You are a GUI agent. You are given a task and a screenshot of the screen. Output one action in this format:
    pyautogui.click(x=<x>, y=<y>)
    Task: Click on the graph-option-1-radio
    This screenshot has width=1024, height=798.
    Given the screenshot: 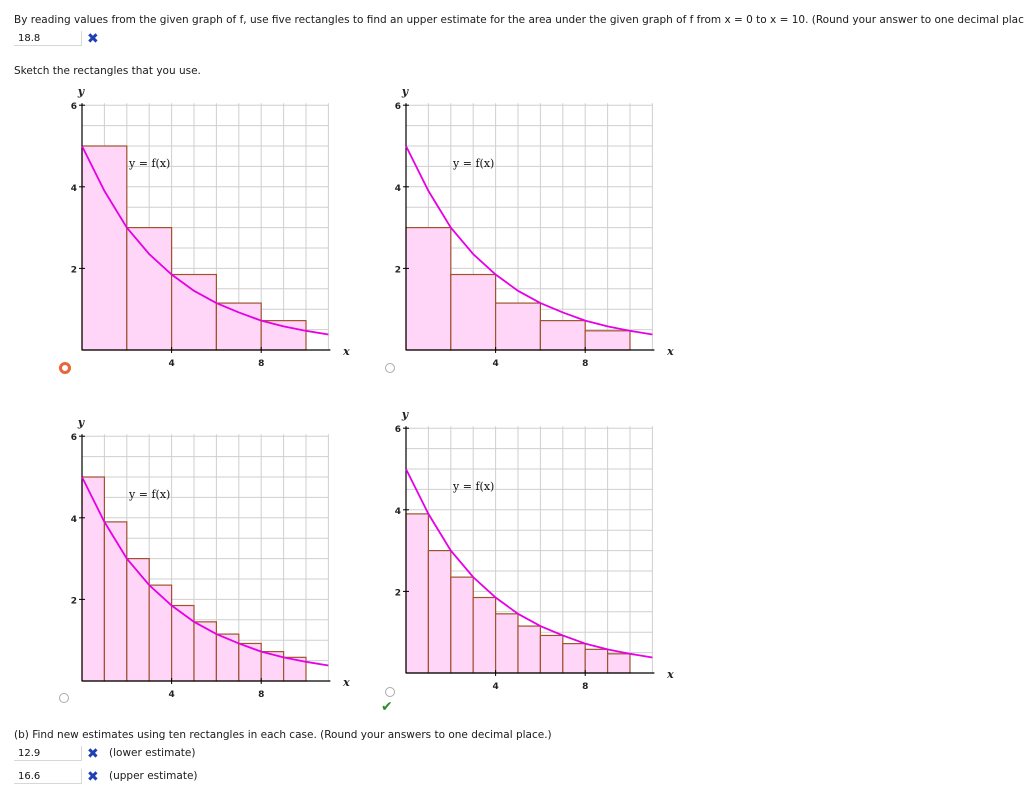 What is the action you would take?
    pyautogui.click(x=65, y=368)
    